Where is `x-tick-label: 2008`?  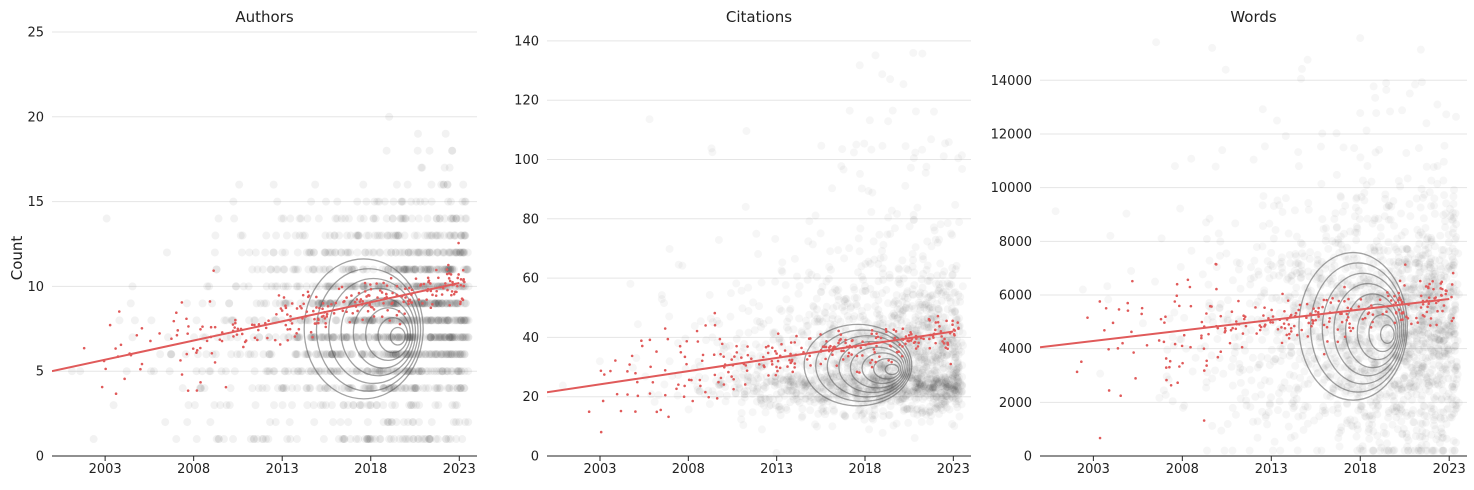 x-tick-label: 2008 is located at coordinates (688, 469).